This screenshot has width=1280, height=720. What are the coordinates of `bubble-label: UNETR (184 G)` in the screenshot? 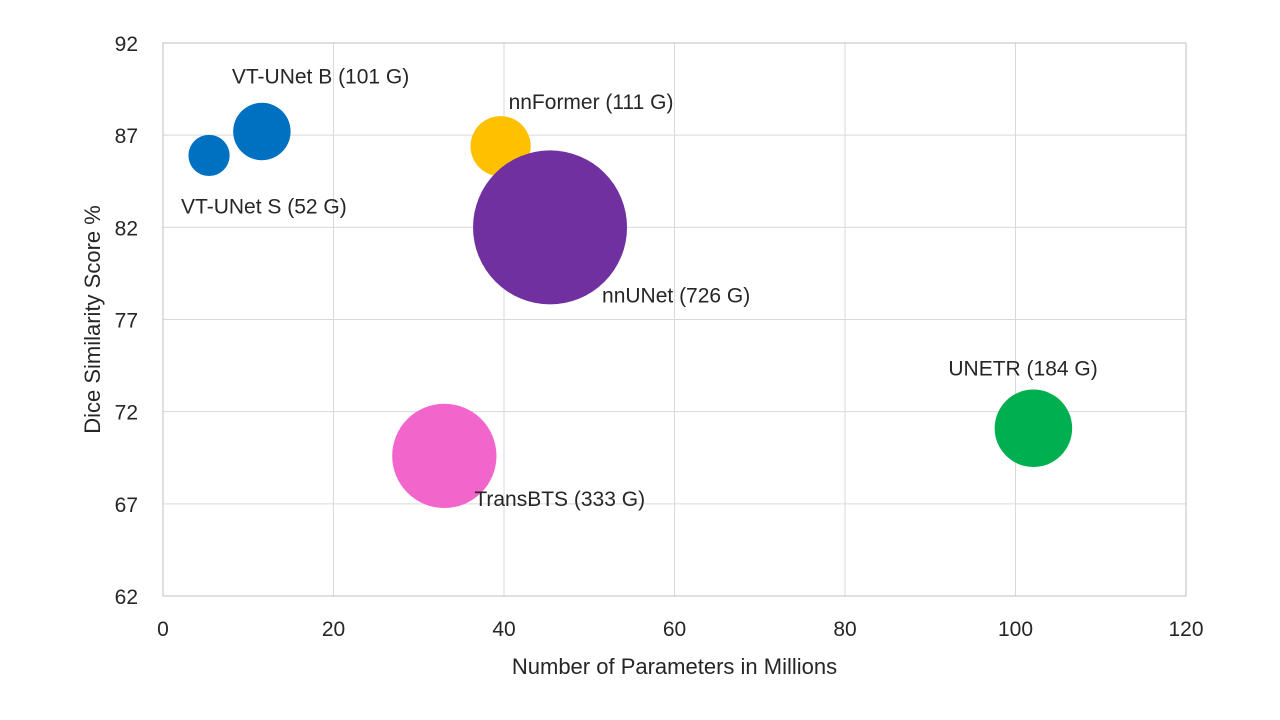 It's located at (1022, 368).